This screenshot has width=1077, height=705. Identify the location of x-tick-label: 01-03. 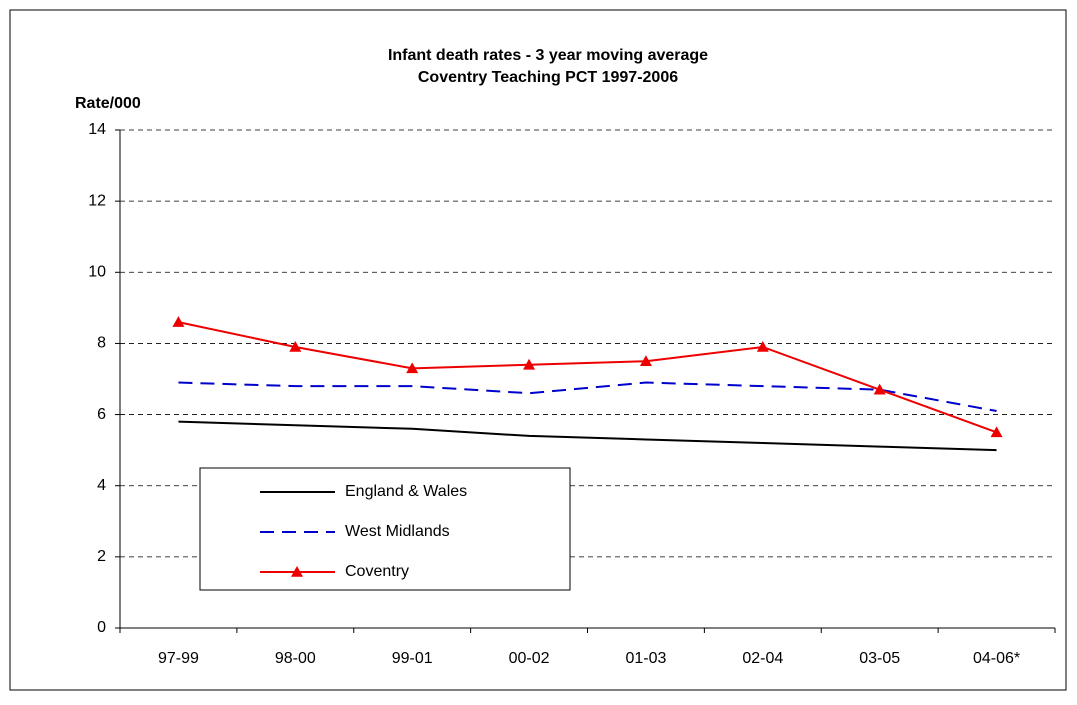
(645, 658).